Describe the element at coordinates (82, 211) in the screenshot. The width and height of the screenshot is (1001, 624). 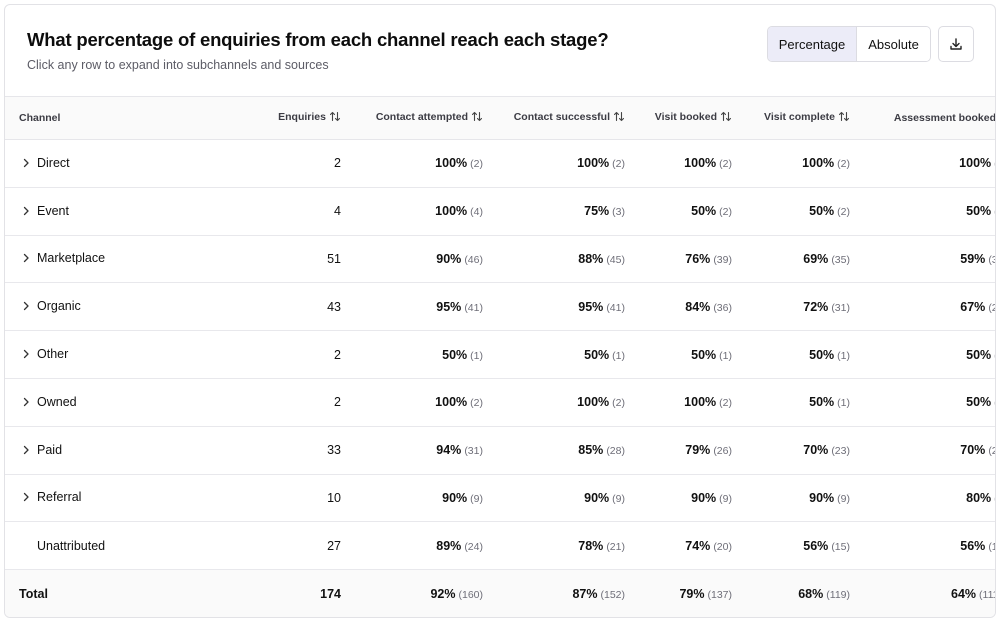
I see `channel-cell: Event` at that location.